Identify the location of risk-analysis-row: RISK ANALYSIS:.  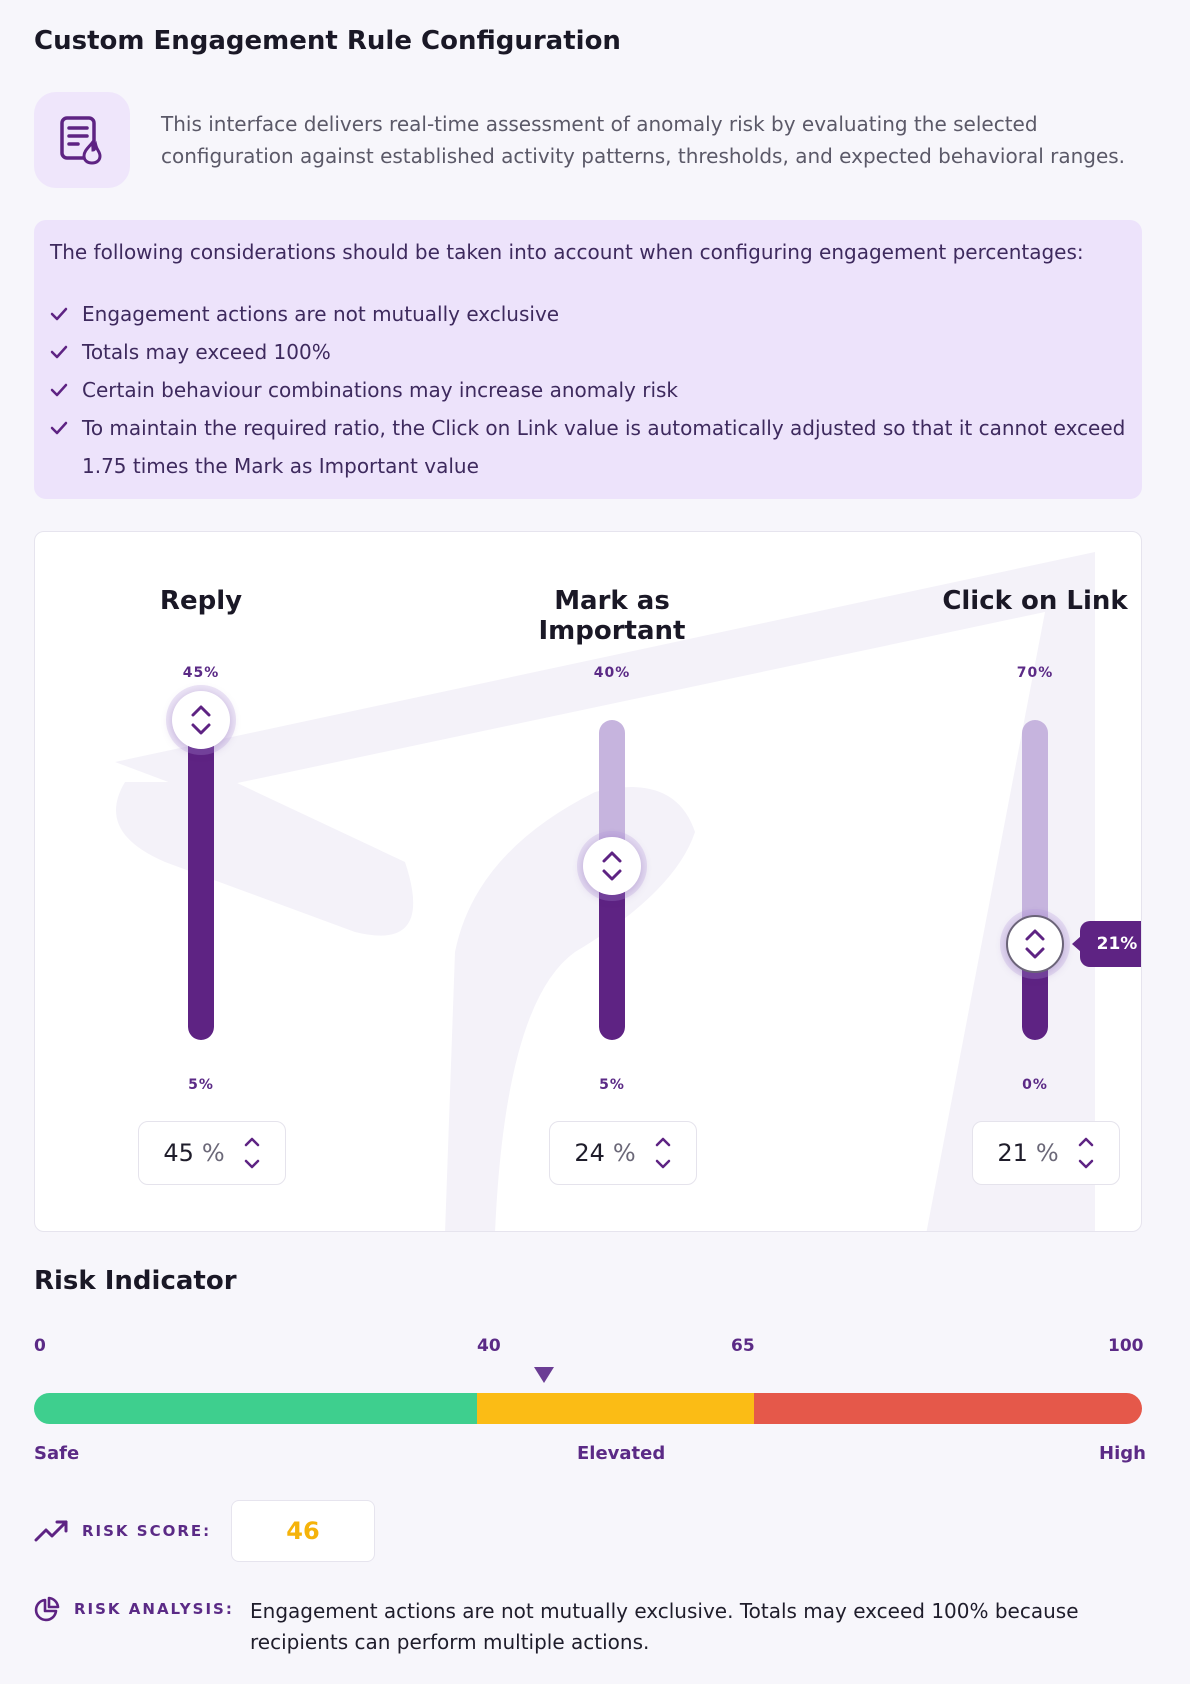
(134, 1609).